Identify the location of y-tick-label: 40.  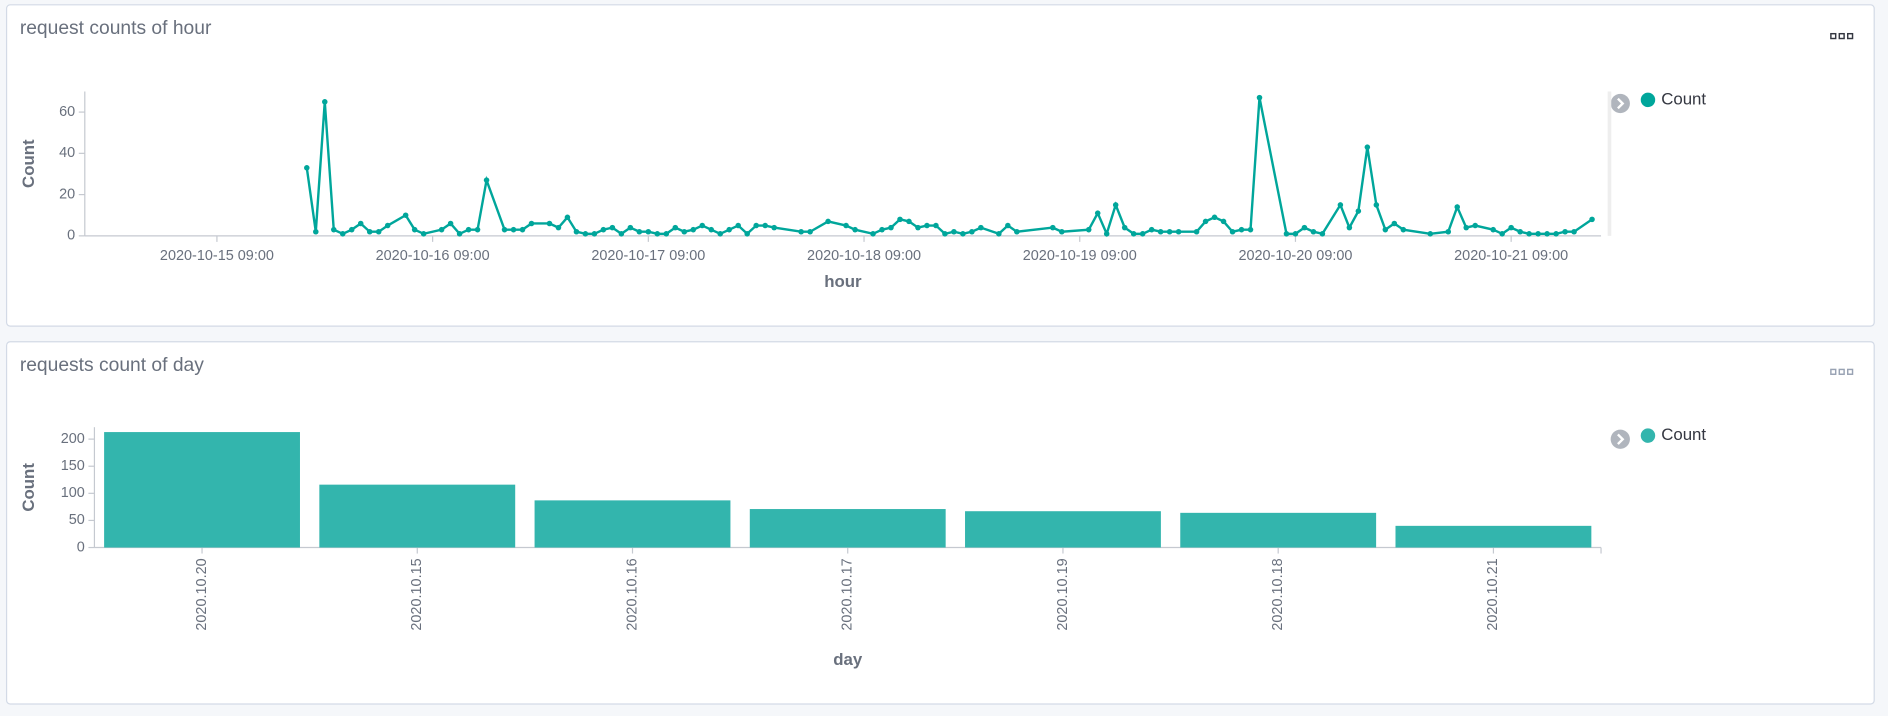
(67, 153).